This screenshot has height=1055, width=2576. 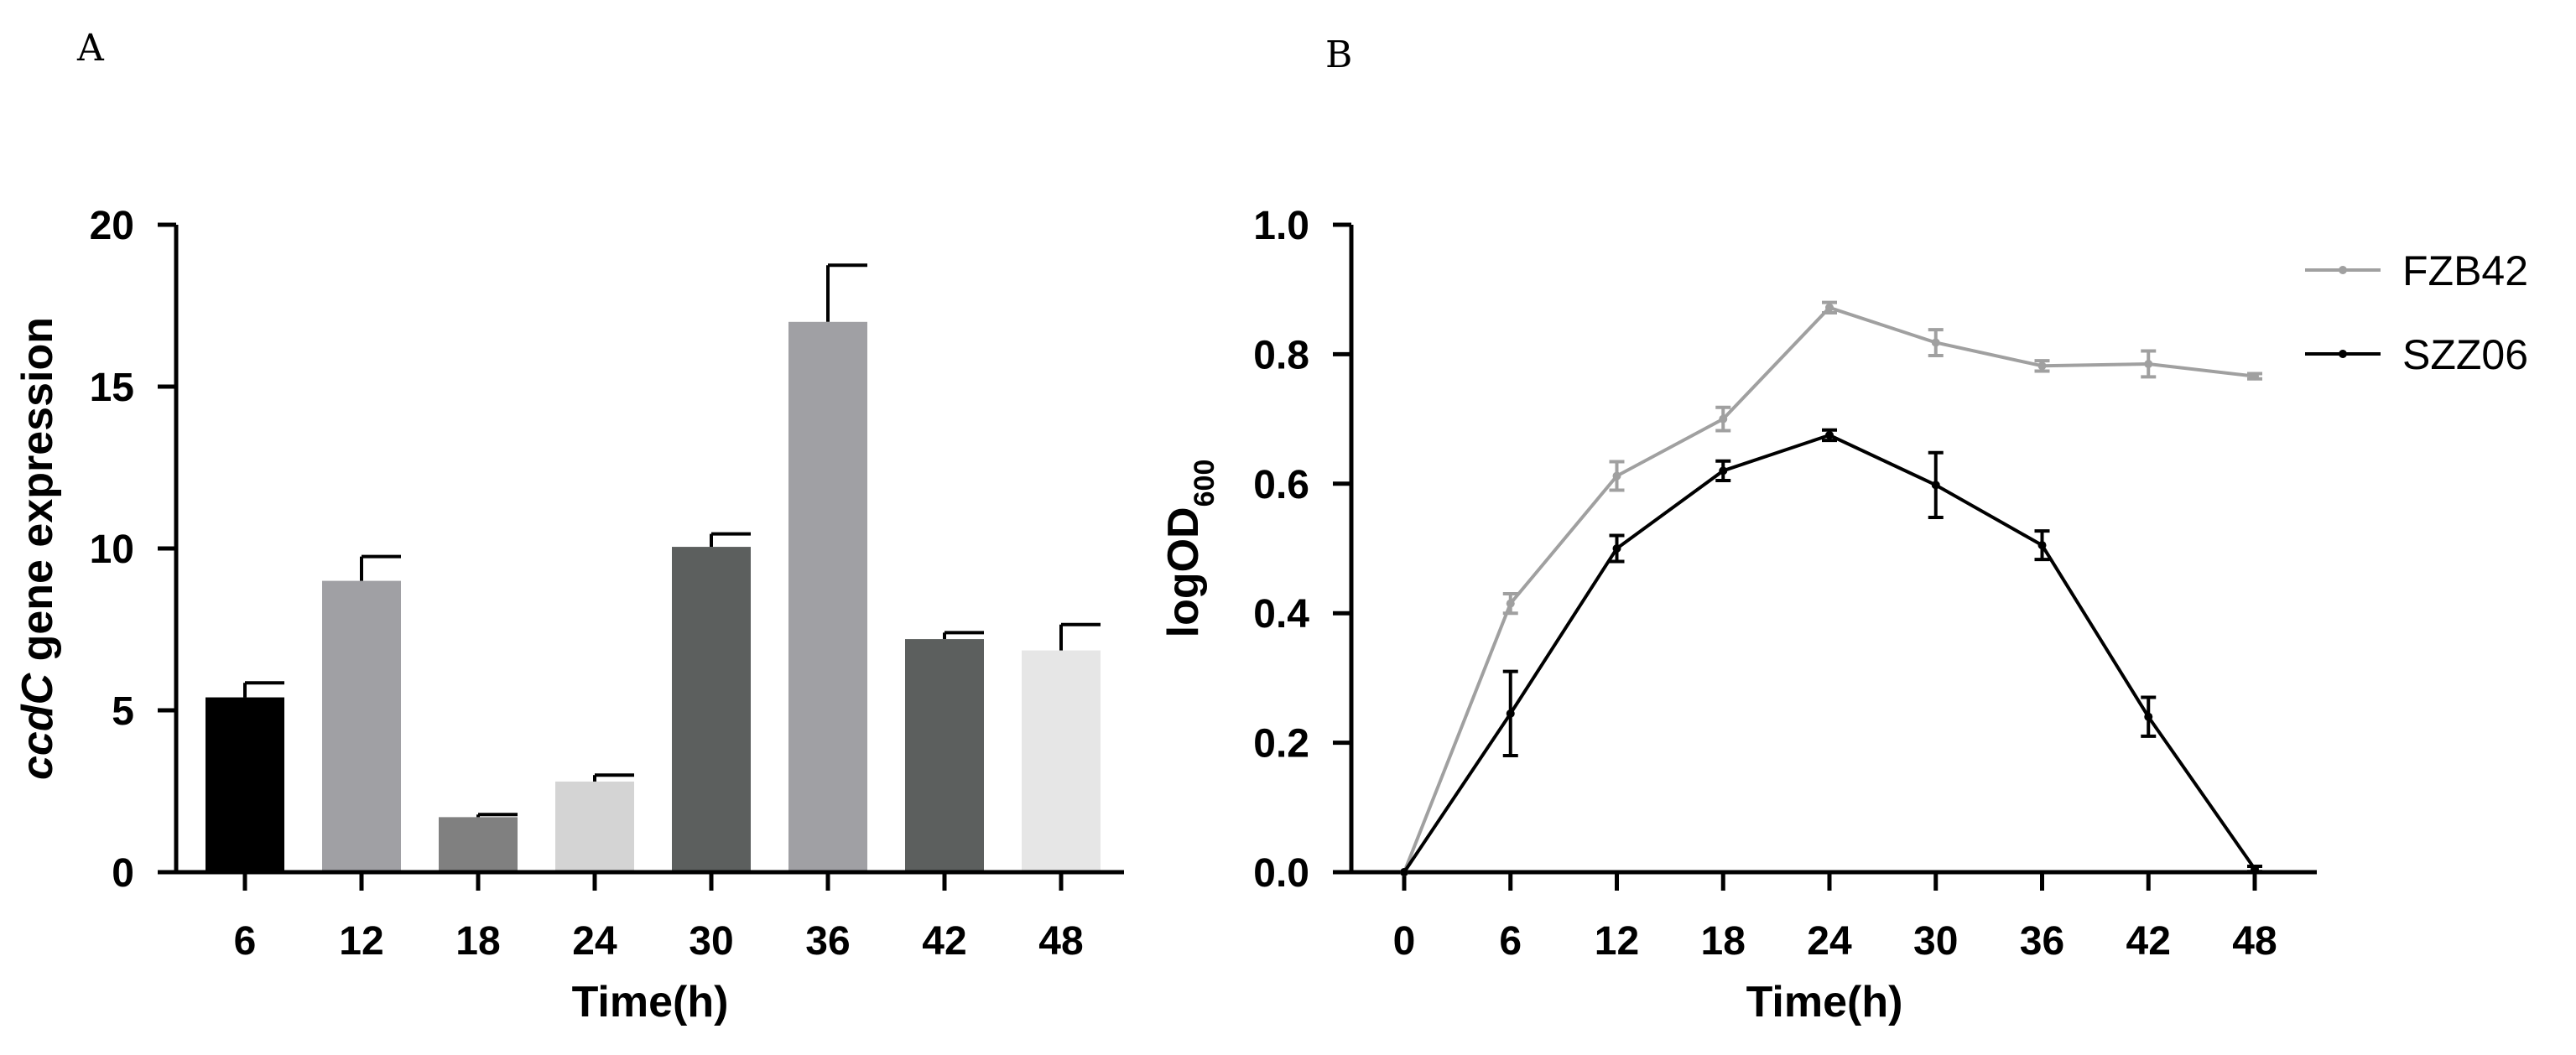 What do you see at coordinates (650, 1002) in the screenshot?
I see `x-axis-title-a: Time(h)` at bounding box center [650, 1002].